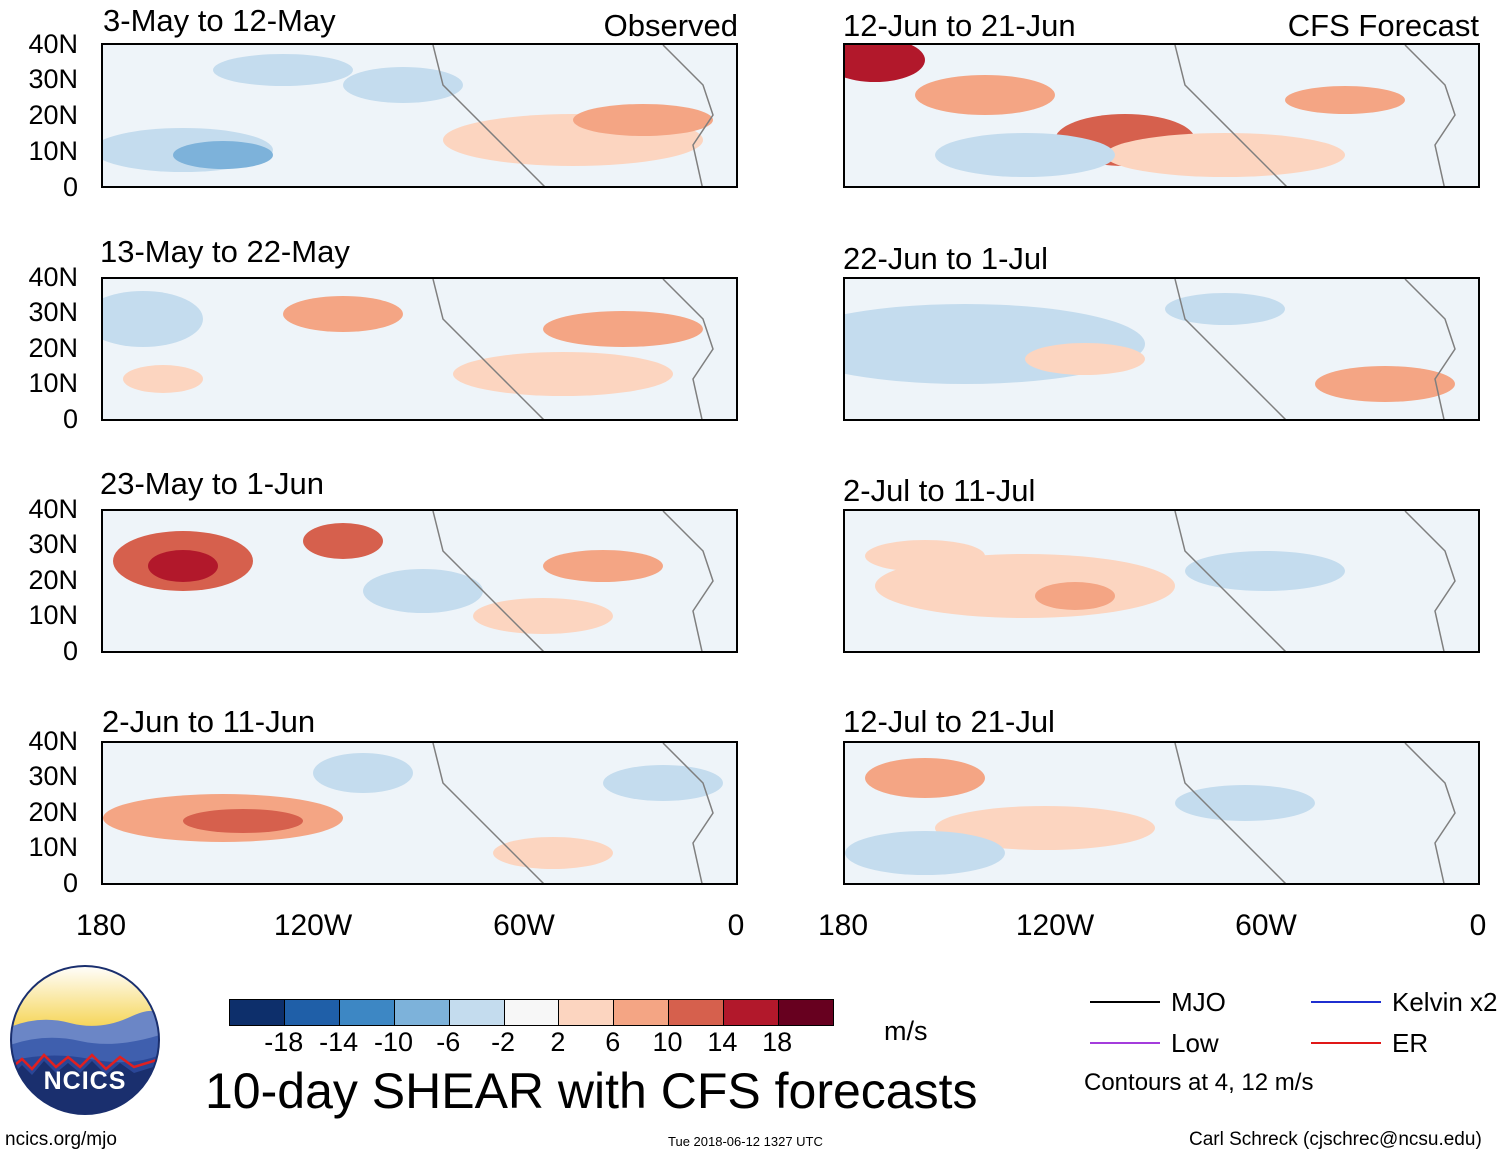  I want to click on footer-timestamp: Tue 2018-06-12 1327 UTC, so click(745, 1141).